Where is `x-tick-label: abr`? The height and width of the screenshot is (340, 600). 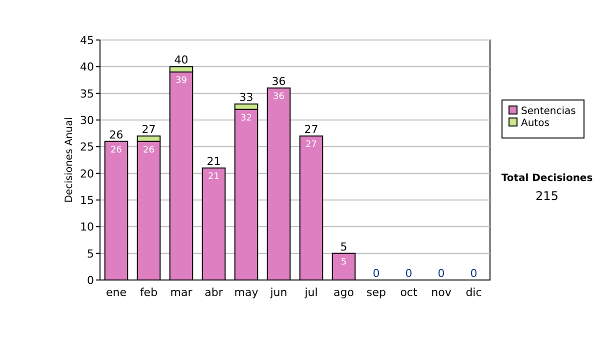
x-tick-label: abr is located at coordinates (214, 292).